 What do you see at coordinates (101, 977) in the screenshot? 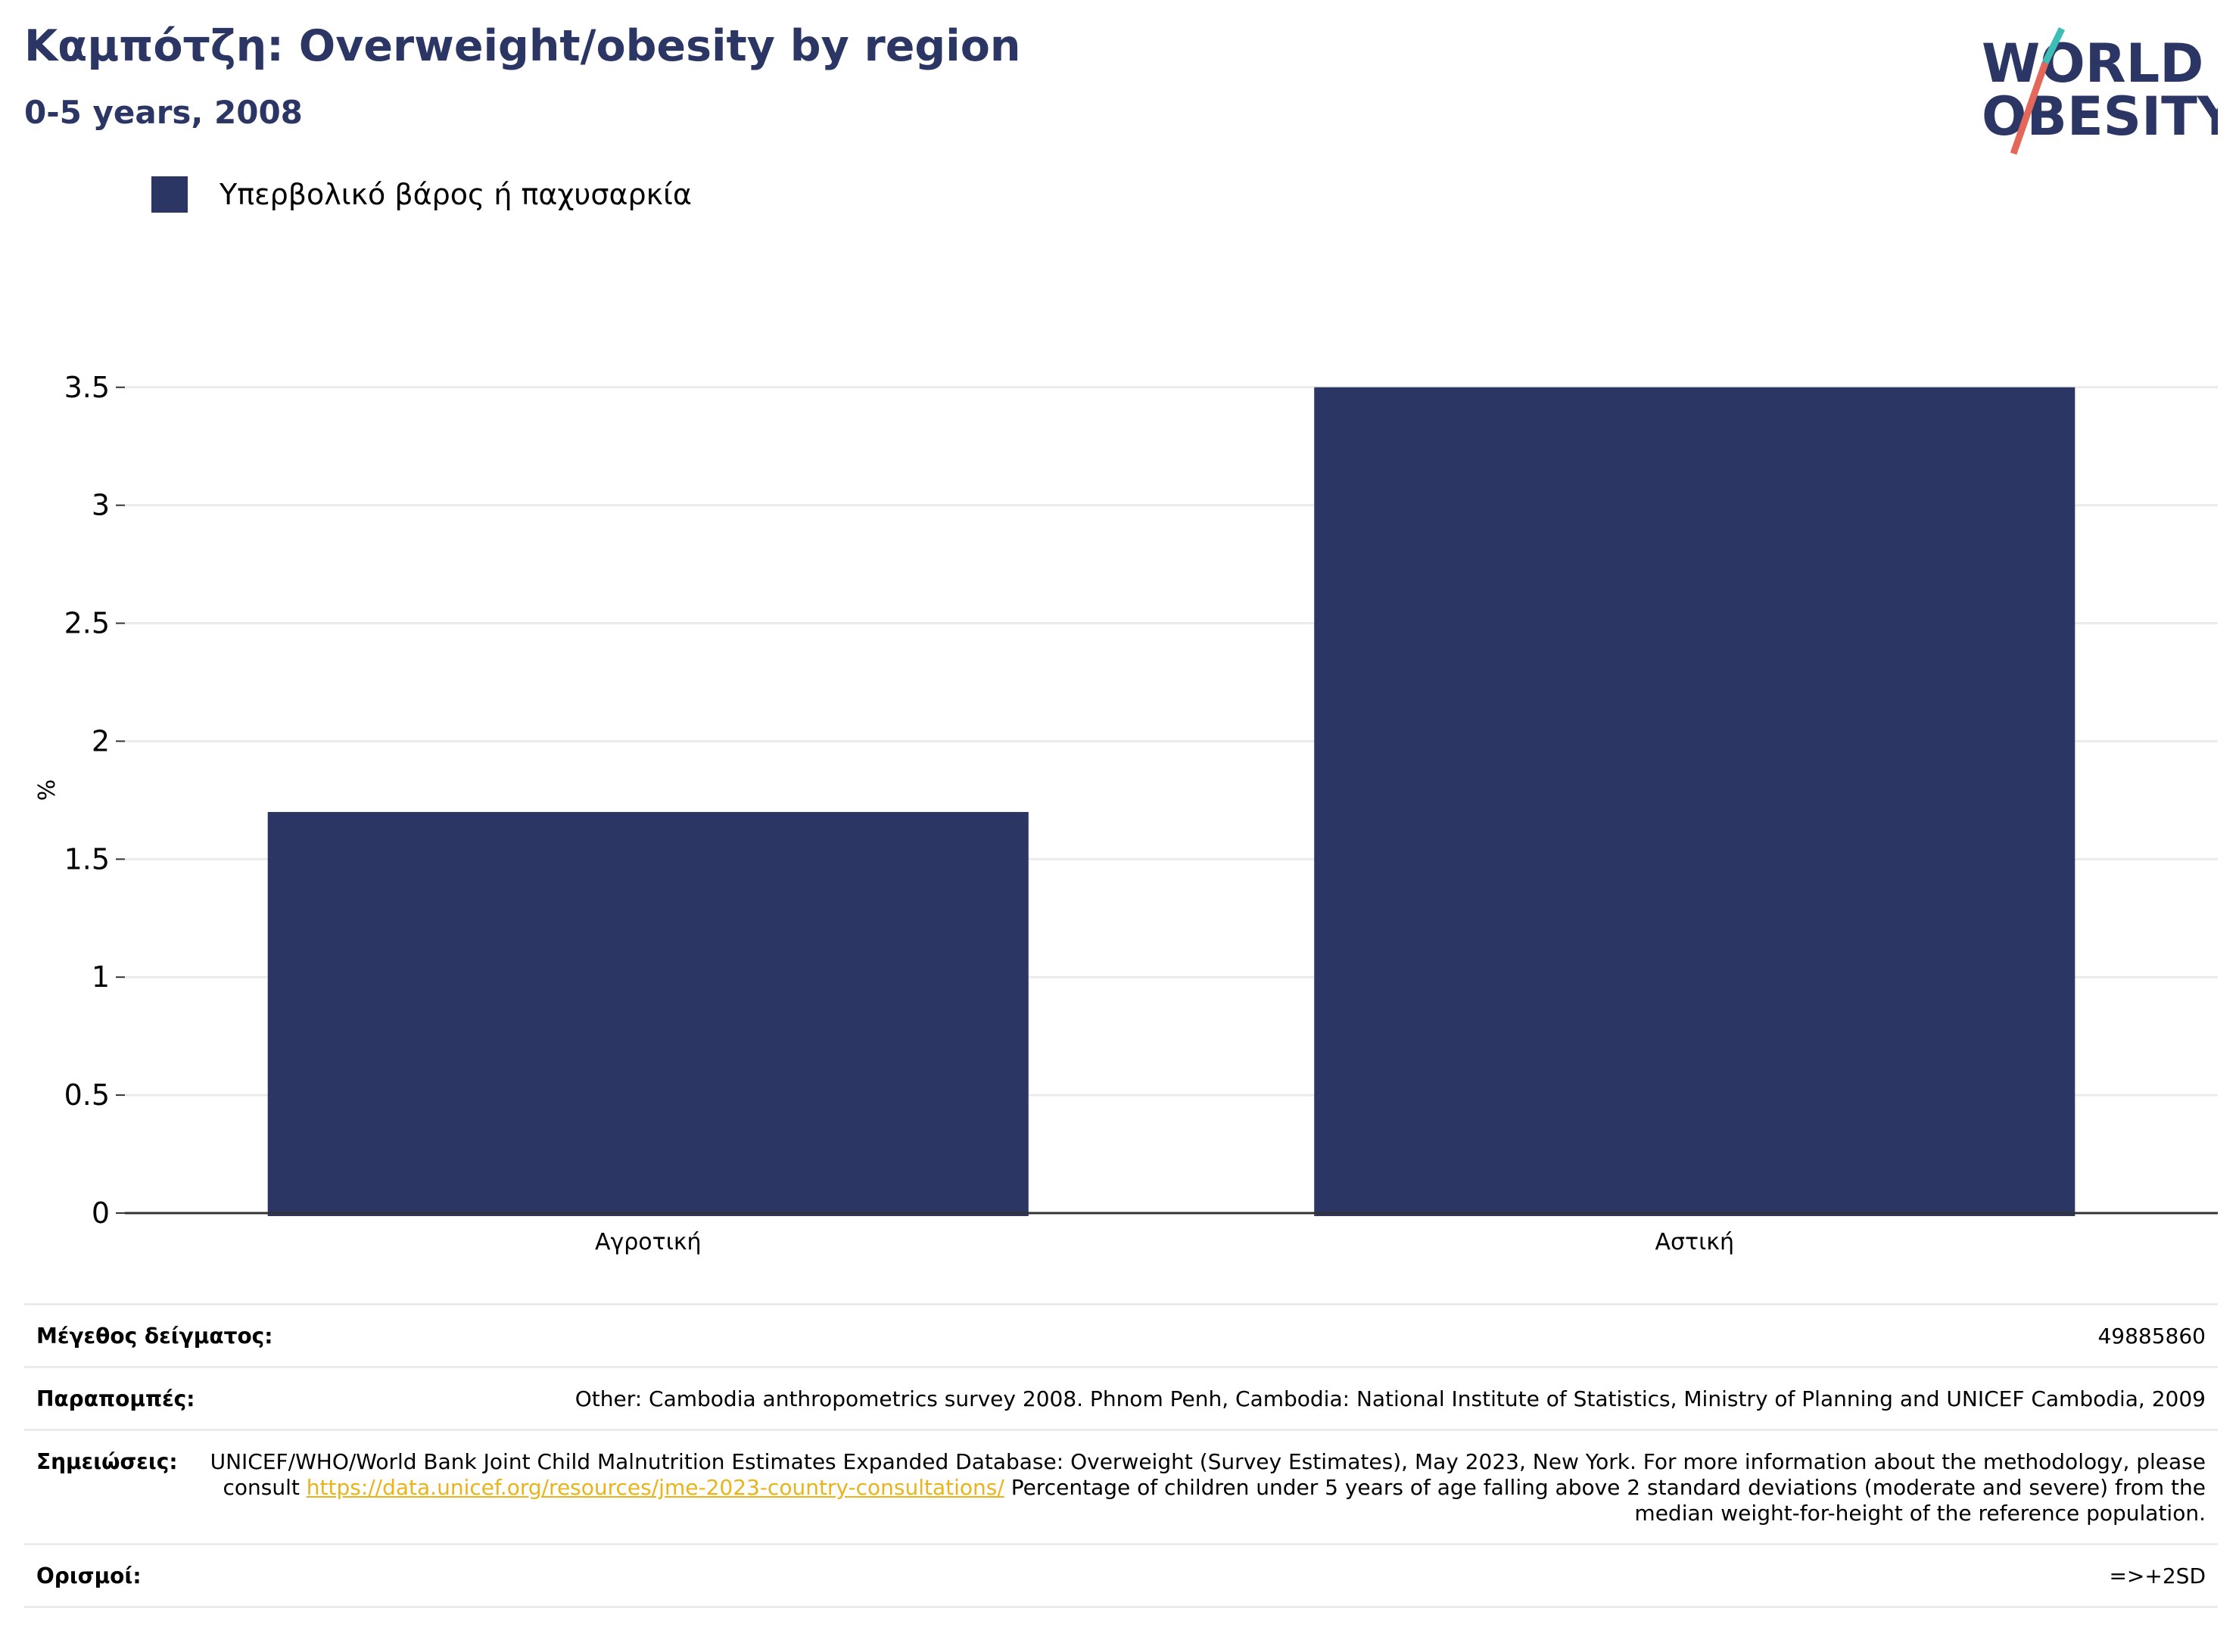
I see `y-tick-label: 1` at bounding box center [101, 977].